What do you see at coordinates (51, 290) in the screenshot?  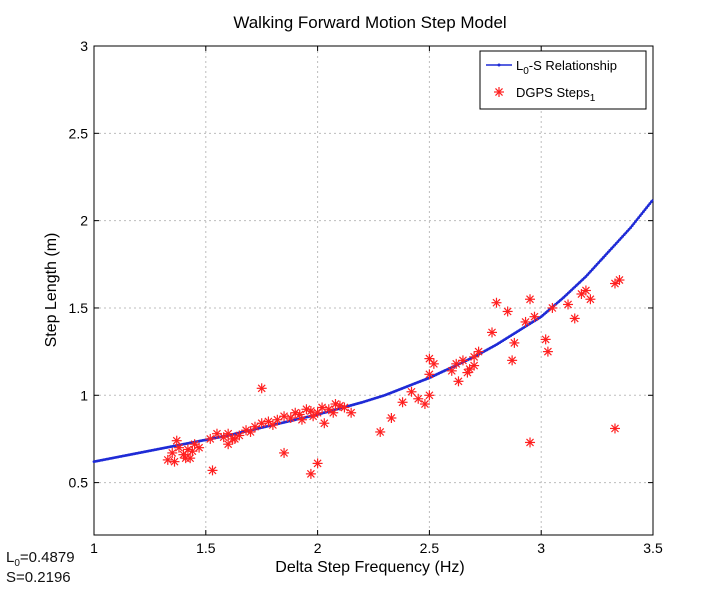 I see `y-axis-label: Step Length (m)` at bounding box center [51, 290].